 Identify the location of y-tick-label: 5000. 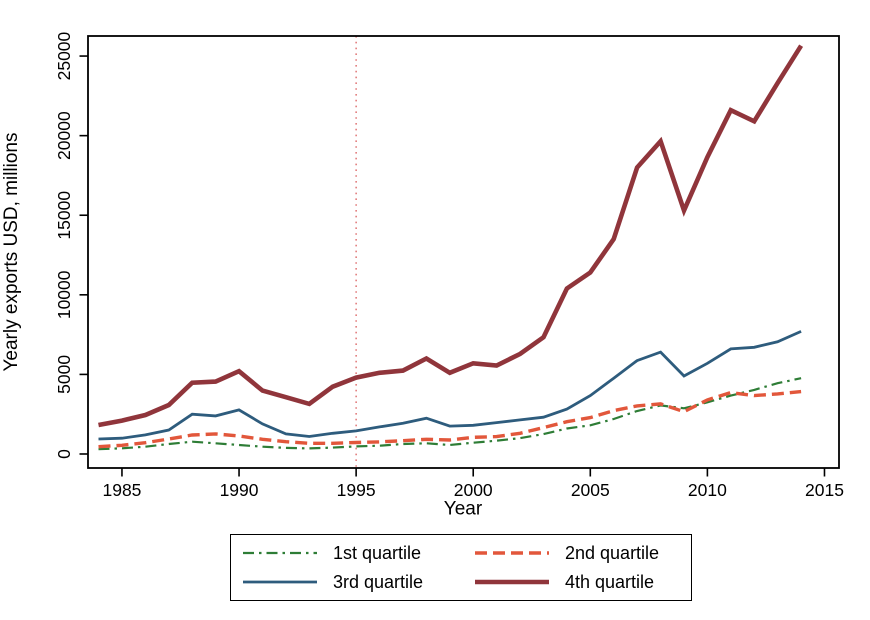
(64, 374).